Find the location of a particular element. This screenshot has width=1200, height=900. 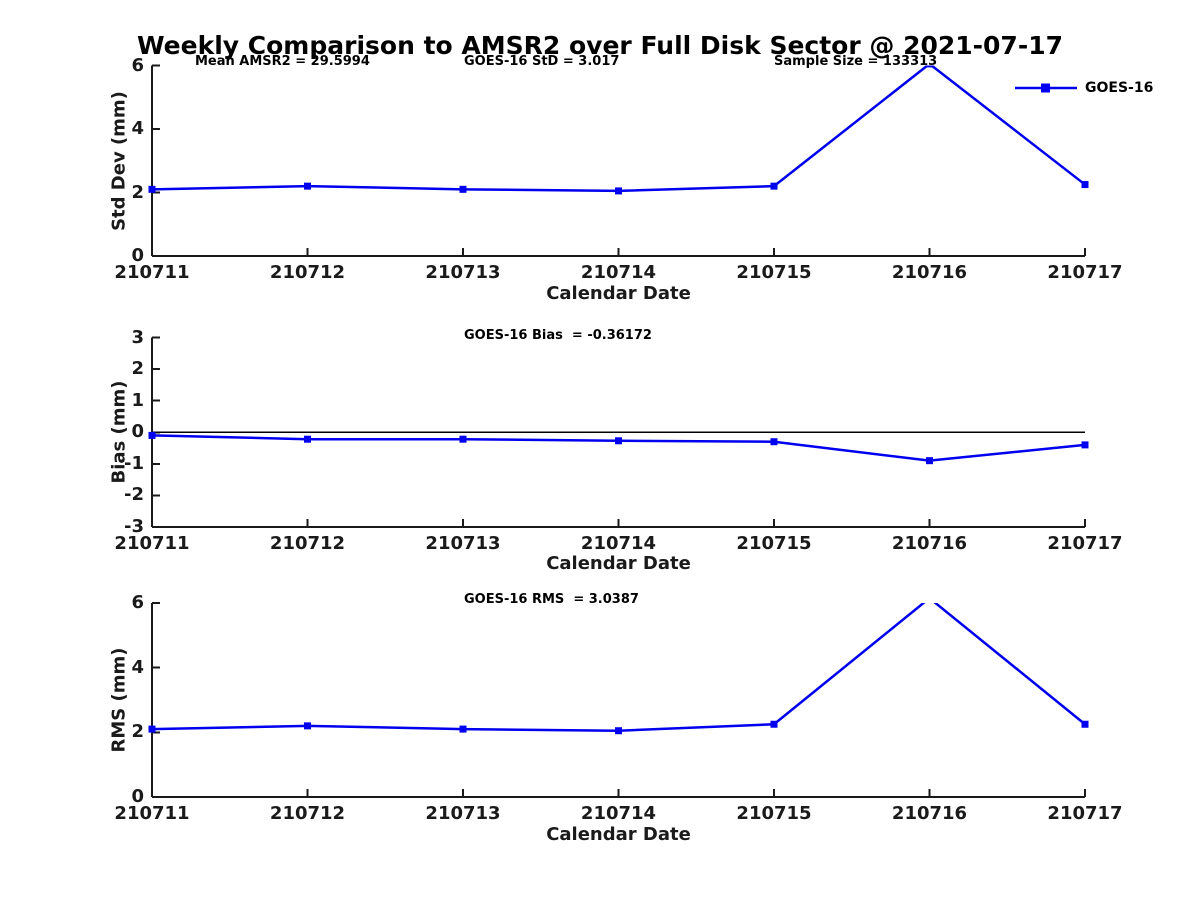

rms-x-tick-label: 210713 is located at coordinates (463, 813).